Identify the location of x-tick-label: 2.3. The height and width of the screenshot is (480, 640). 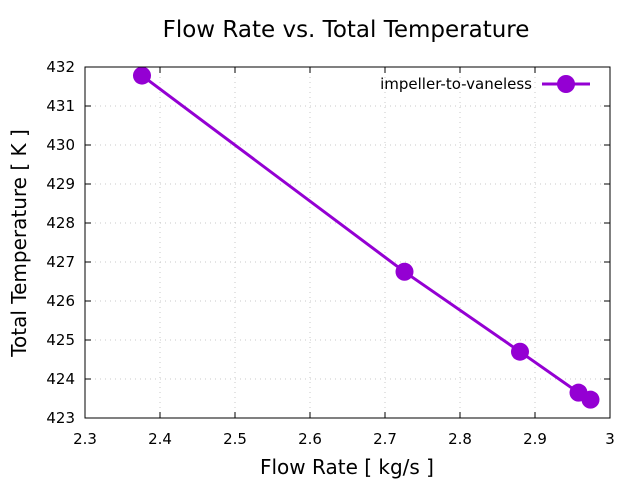
(85, 439).